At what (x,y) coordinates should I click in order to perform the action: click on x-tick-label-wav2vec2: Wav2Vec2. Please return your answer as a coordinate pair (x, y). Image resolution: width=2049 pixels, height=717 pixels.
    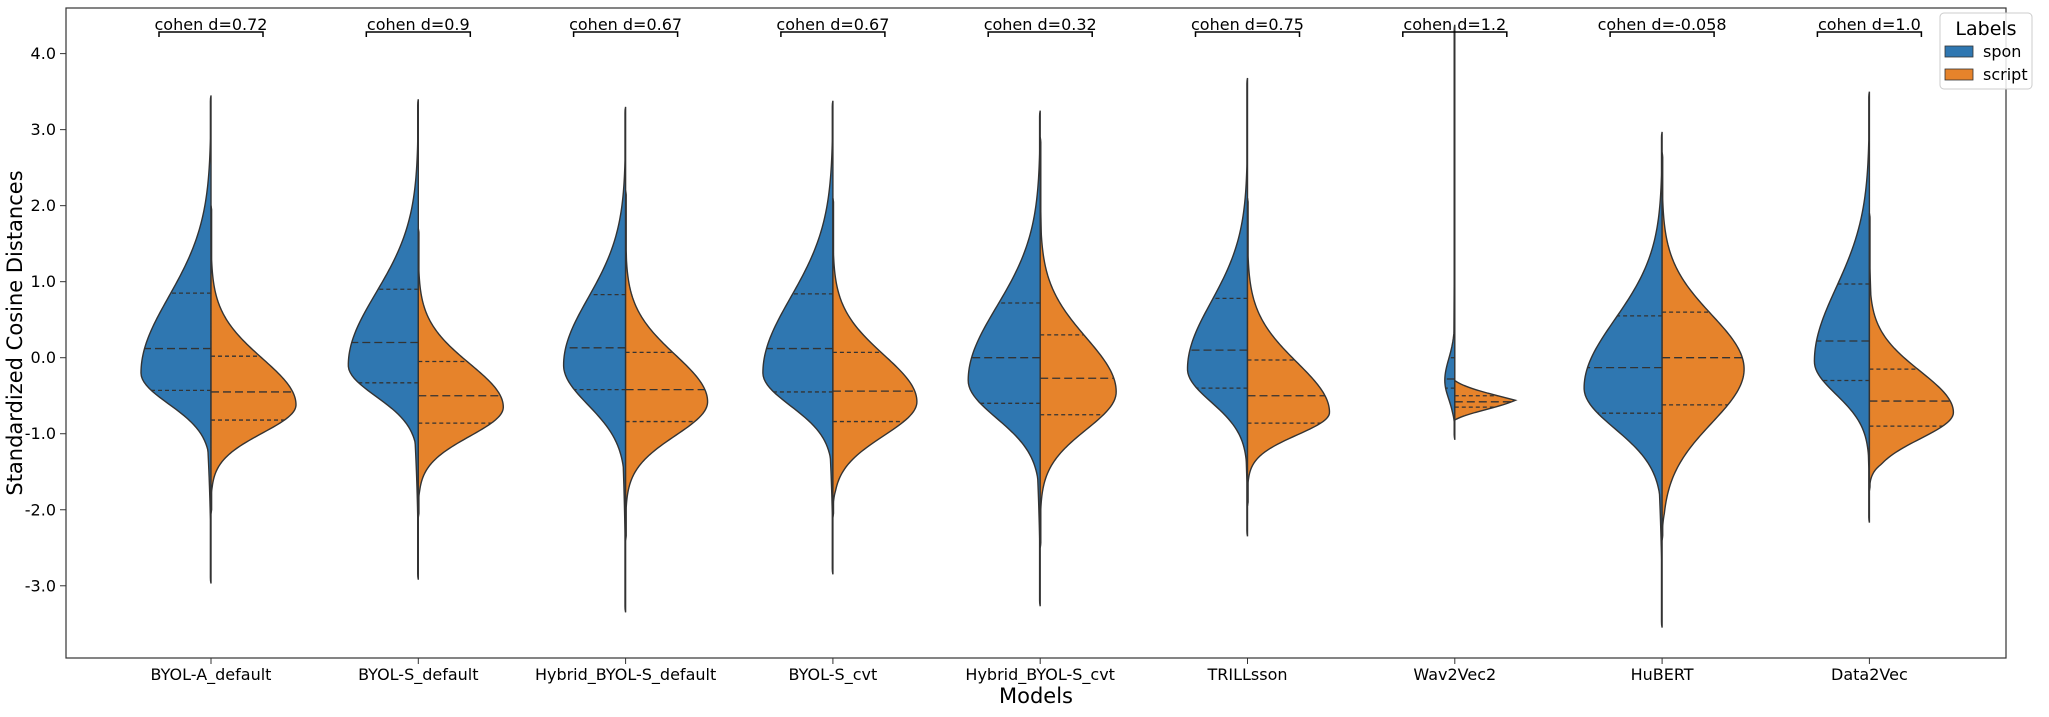
    Looking at the image, I should click on (1454, 674).